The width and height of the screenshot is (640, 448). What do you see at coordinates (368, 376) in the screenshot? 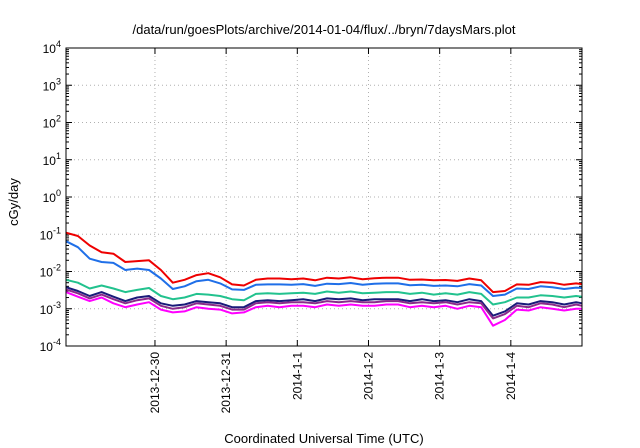
I see `x-tick-label: 2014-1-2` at bounding box center [368, 376].